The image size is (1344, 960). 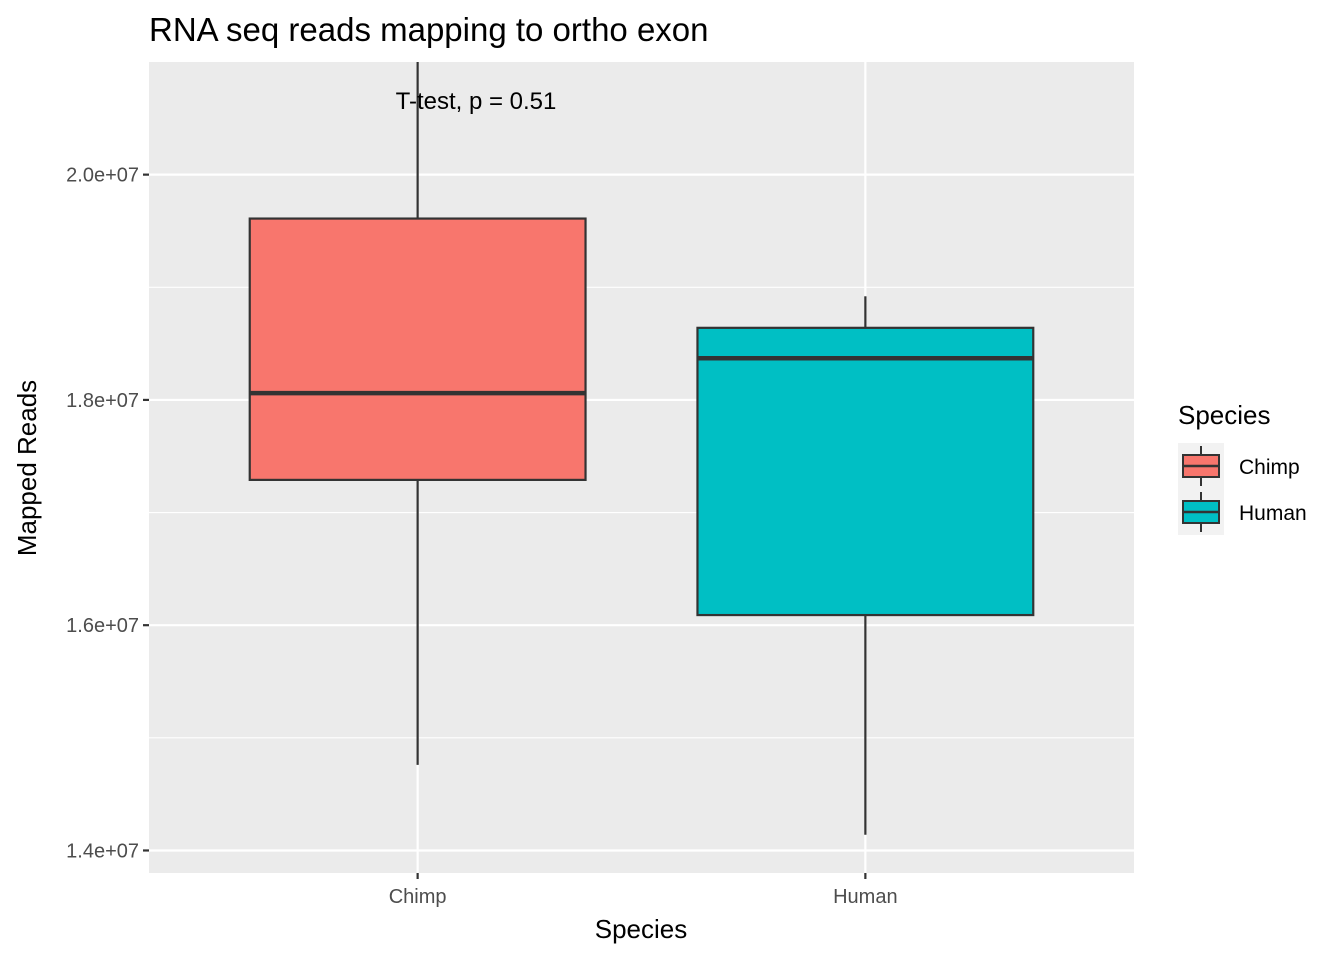 I want to click on x-axis: Chimp Human, so click(x=643, y=890).